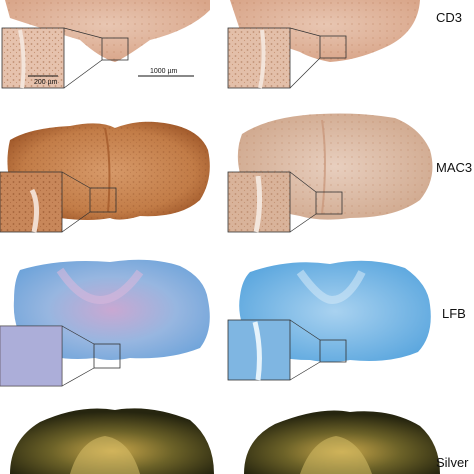 Image resolution: width=474 pixels, height=474 pixels. What do you see at coordinates (452, 462) in the screenshot?
I see `label-silver: Silver` at bounding box center [452, 462].